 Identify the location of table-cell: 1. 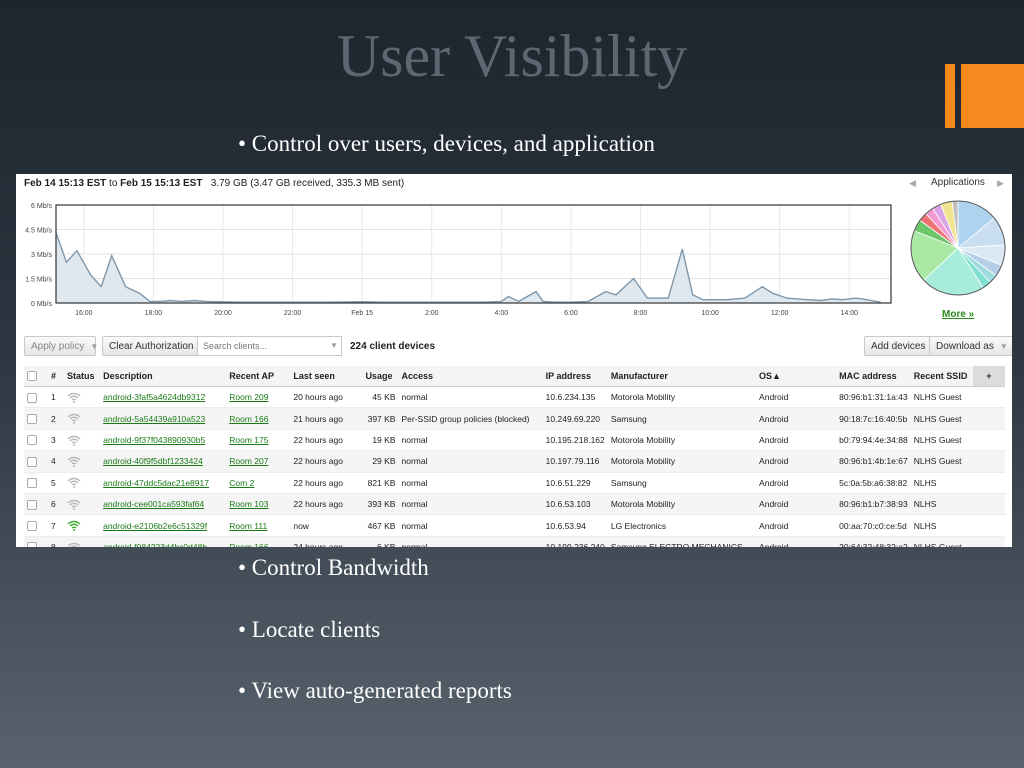
(56, 397).